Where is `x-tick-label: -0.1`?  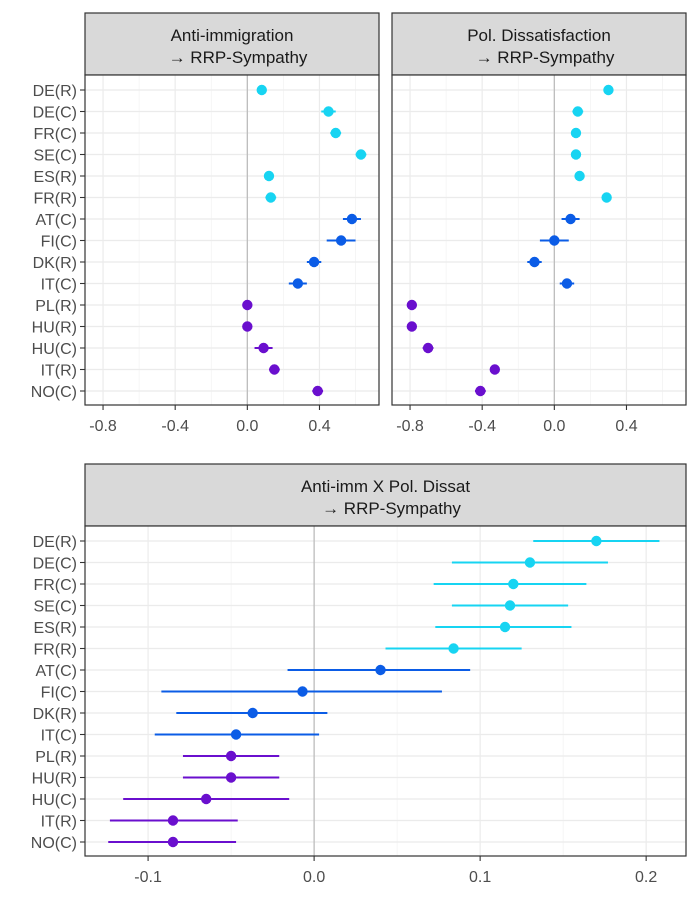 x-tick-label: -0.1 is located at coordinates (148, 877).